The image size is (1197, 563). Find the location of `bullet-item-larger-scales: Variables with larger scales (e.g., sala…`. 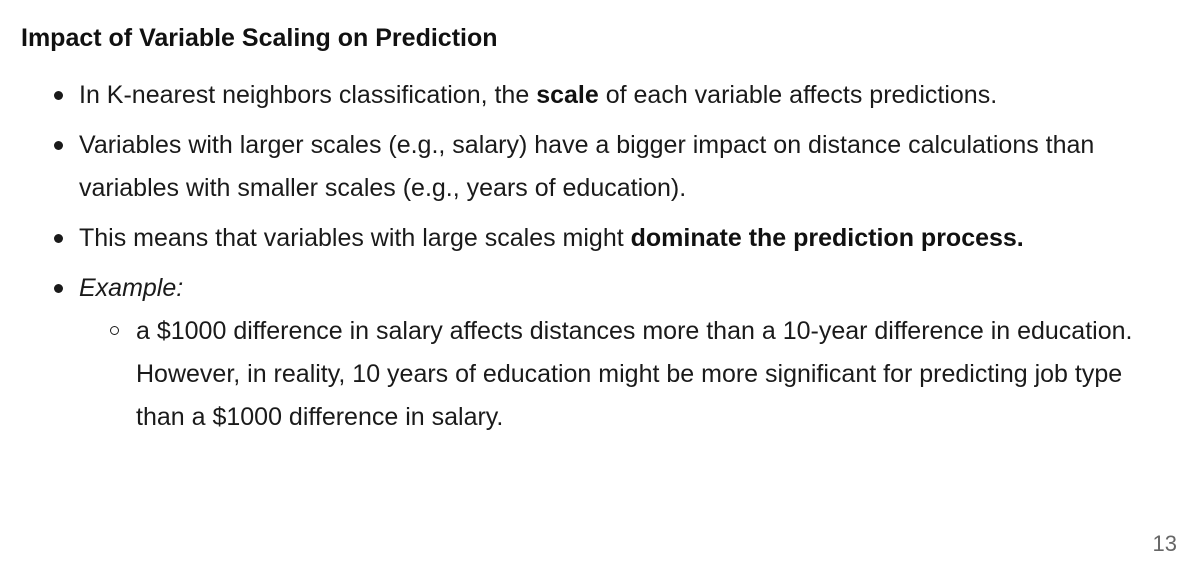

bullet-item-larger-scales: Variables with larger scales (e.g., sala… is located at coordinates (606, 167).